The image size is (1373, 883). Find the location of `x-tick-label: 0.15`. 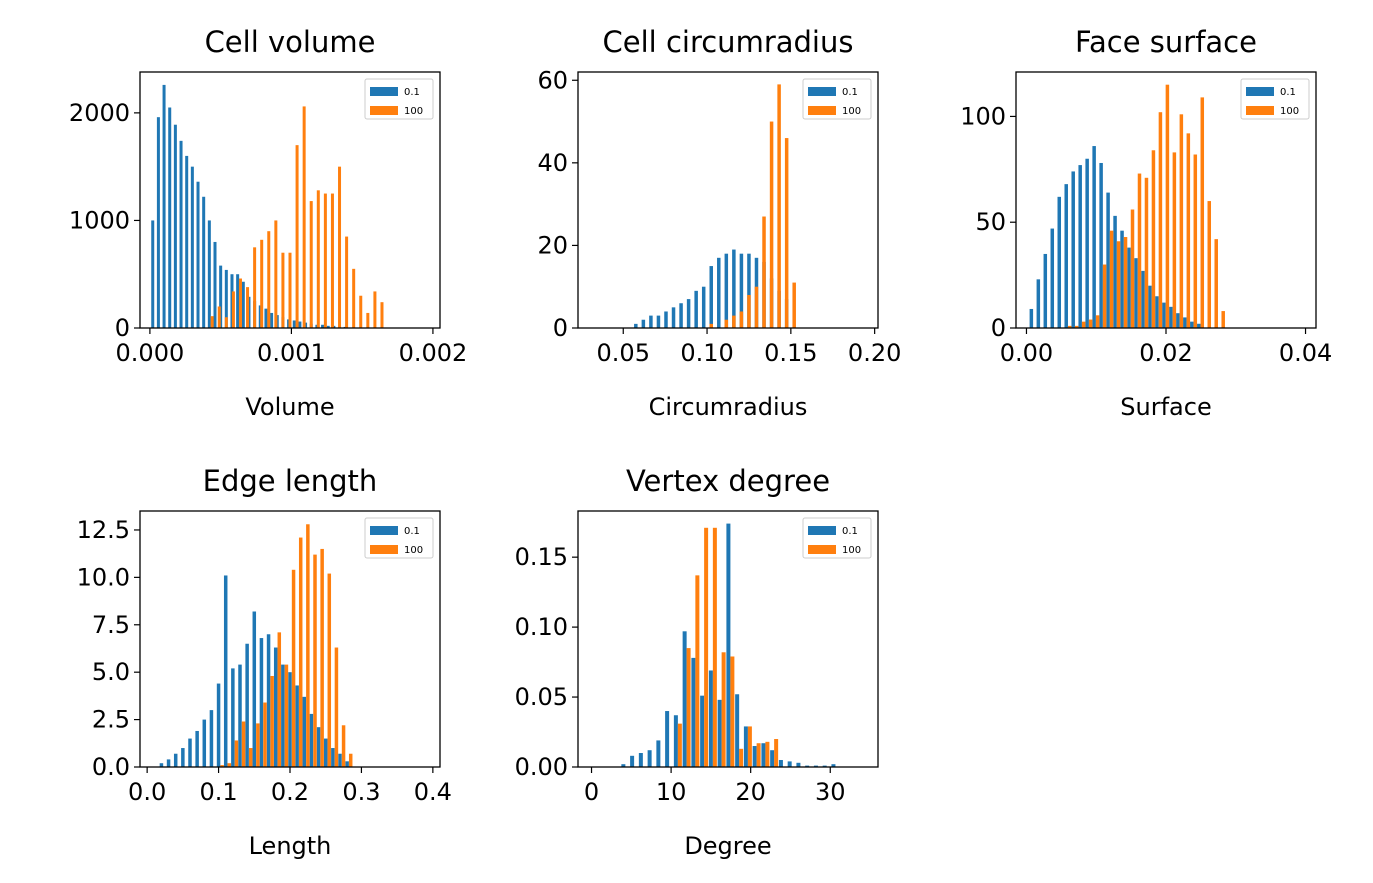

x-tick-label: 0.15 is located at coordinates (790, 353).